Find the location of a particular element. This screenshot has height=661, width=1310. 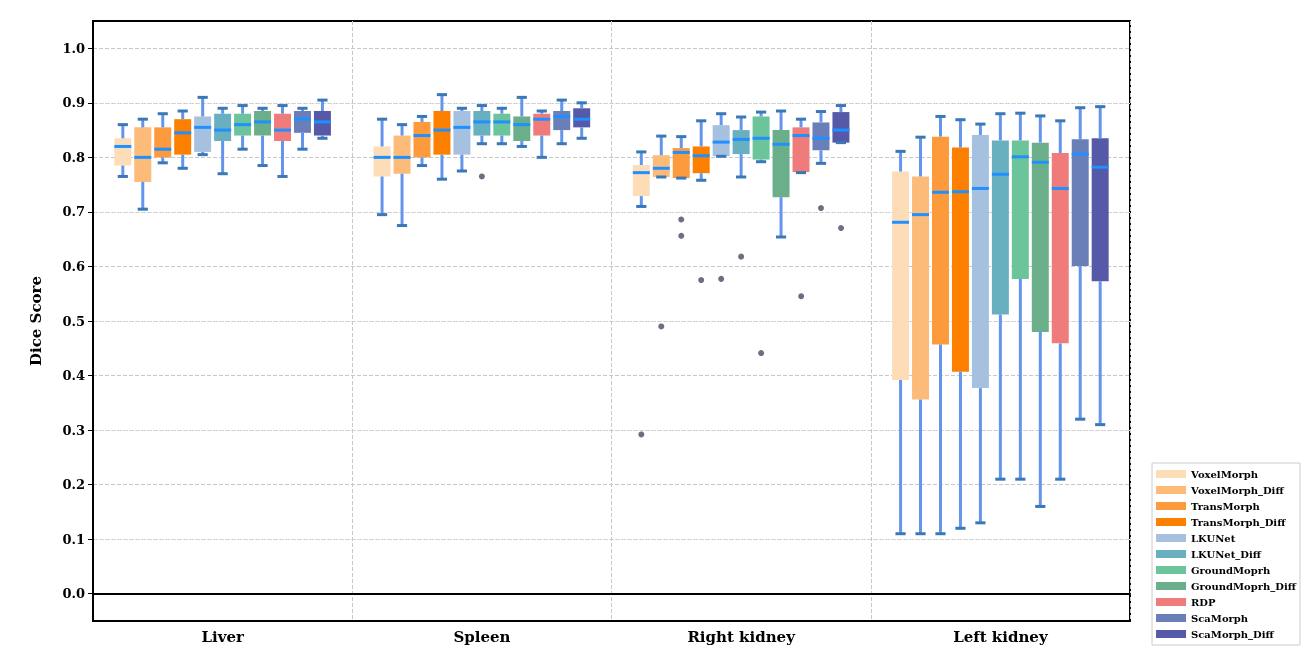

legend-label: GroundMoprh_Diff is located at coordinates (1244, 586).